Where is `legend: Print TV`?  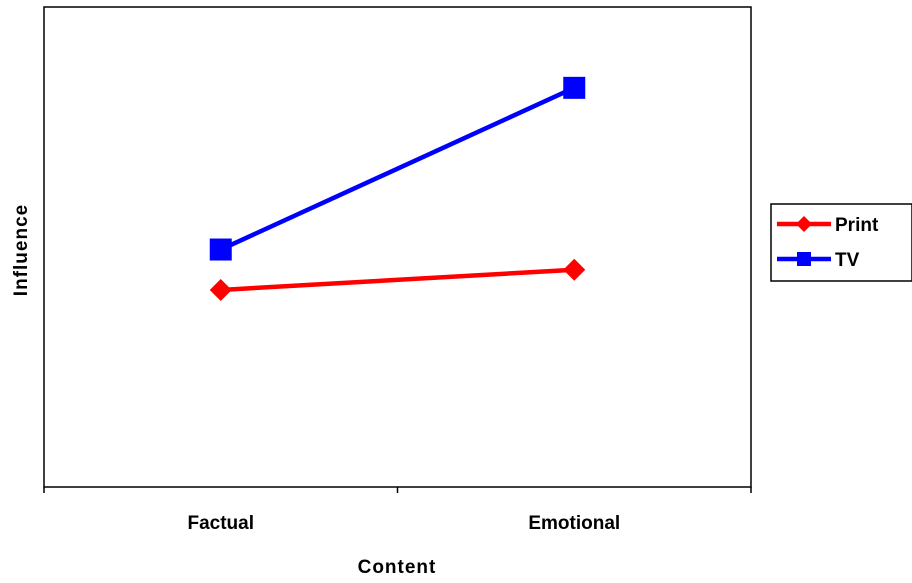
legend: Print TV is located at coordinates (841, 242).